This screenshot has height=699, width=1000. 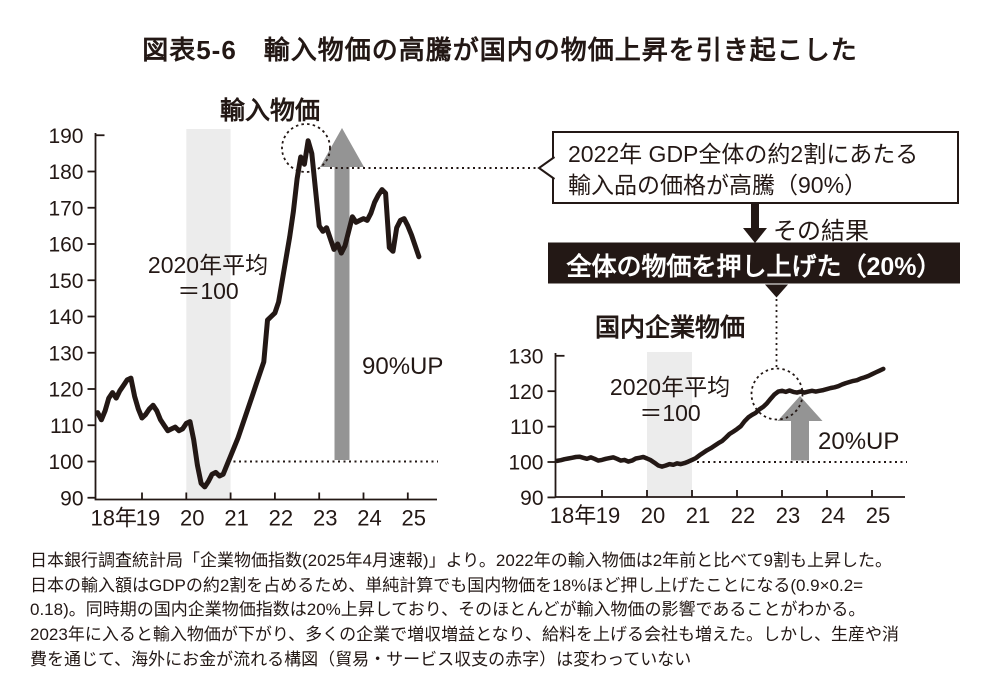 What do you see at coordinates (718, 185) in the screenshot?
I see `callout-line2: 輸入品の価格が高騰（90%）` at bounding box center [718, 185].